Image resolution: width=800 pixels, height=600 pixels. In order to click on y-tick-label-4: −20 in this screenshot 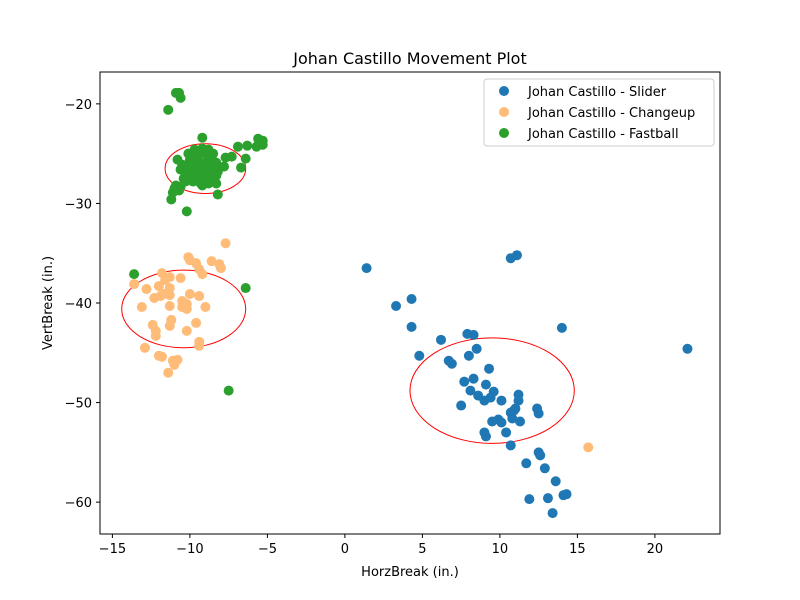, I will do `click(78, 105)`.